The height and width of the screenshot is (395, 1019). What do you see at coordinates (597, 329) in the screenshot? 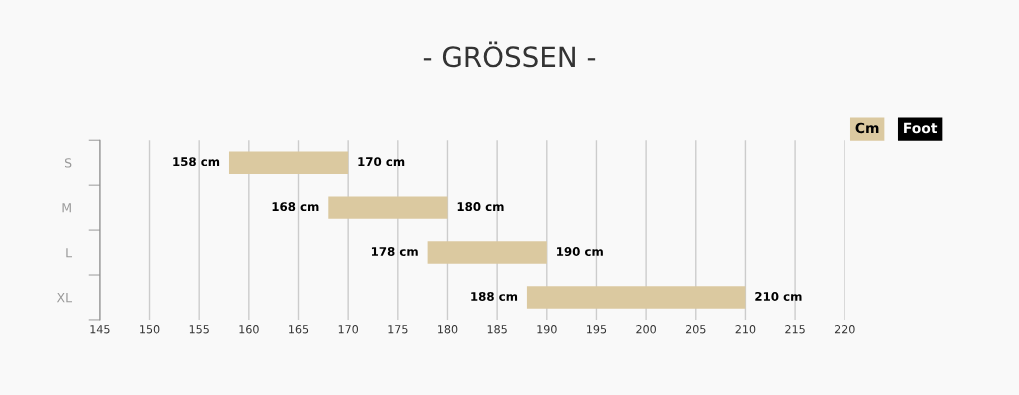
I see `x-tick-label: 195` at bounding box center [597, 329].